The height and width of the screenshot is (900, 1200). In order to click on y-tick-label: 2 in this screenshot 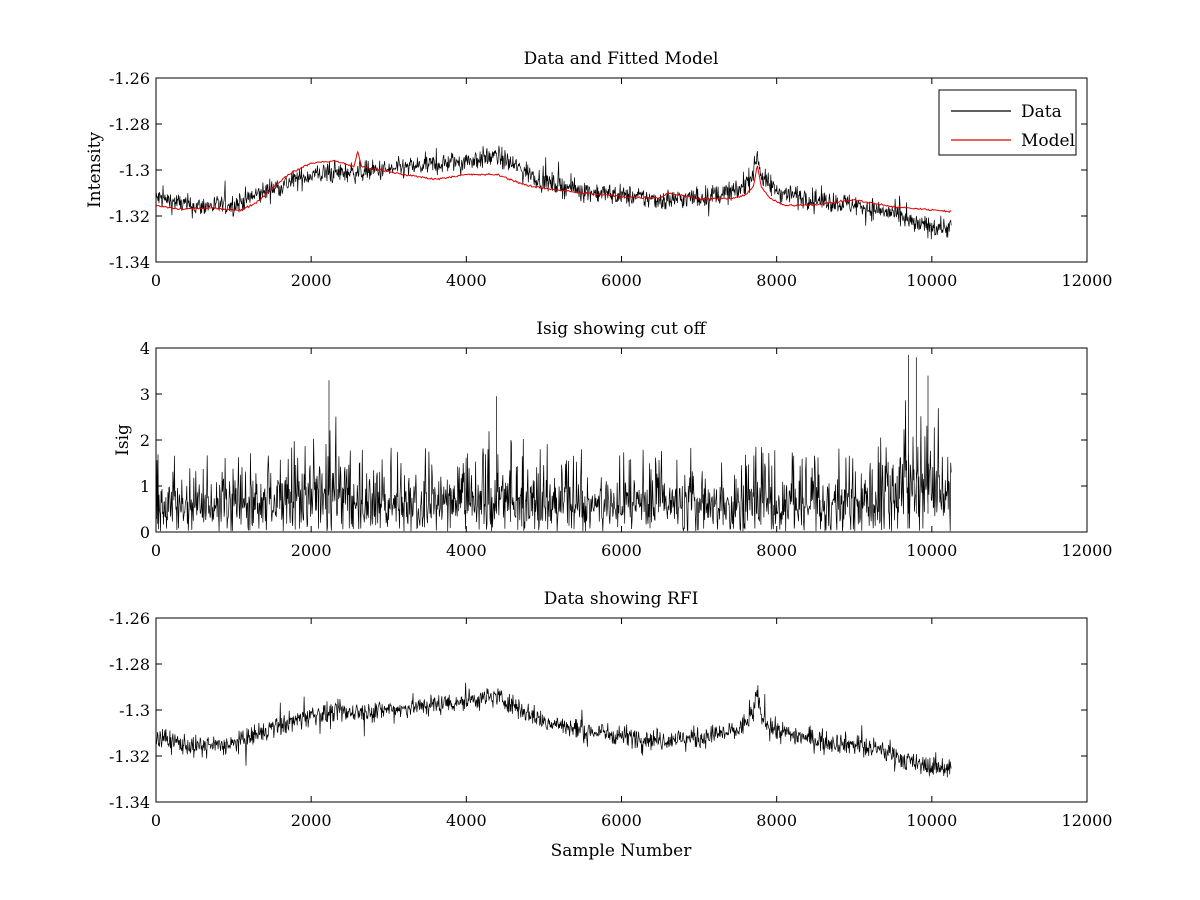, I will do `click(145, 440)`.